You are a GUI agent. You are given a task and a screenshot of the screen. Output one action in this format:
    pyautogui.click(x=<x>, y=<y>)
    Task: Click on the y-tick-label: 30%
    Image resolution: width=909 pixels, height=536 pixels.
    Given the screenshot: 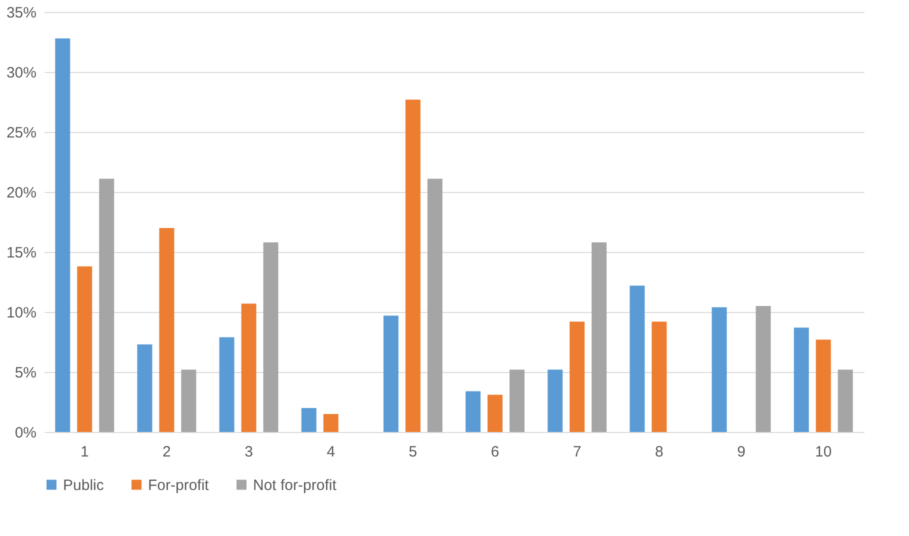 What is the action you would take?
    pyautogui.click(x=21, y=73)
    